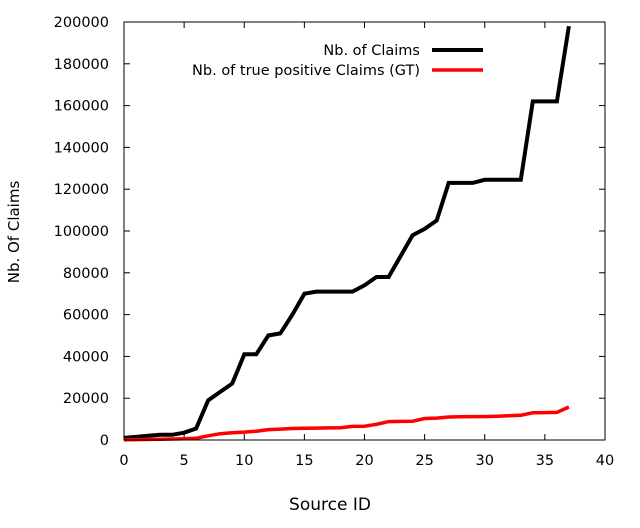 Image resolution: width=640 pixels, height=528 pixels. What do you see at coordinates (81, 65) in the screenshot?
I see `y-tick-label: 180000` at bounding box center [81, 65].